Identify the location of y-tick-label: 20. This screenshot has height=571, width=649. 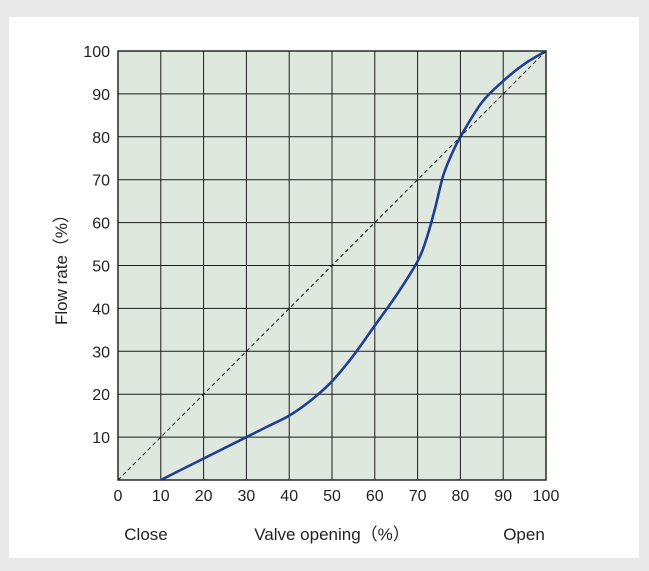
(101, 395).